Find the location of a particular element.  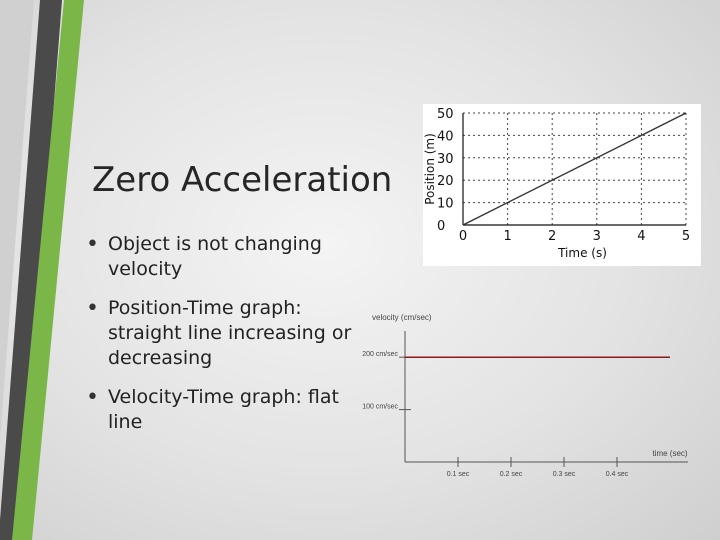

x-tick-label: 0.3 sec is located at coordinates (564, 474).